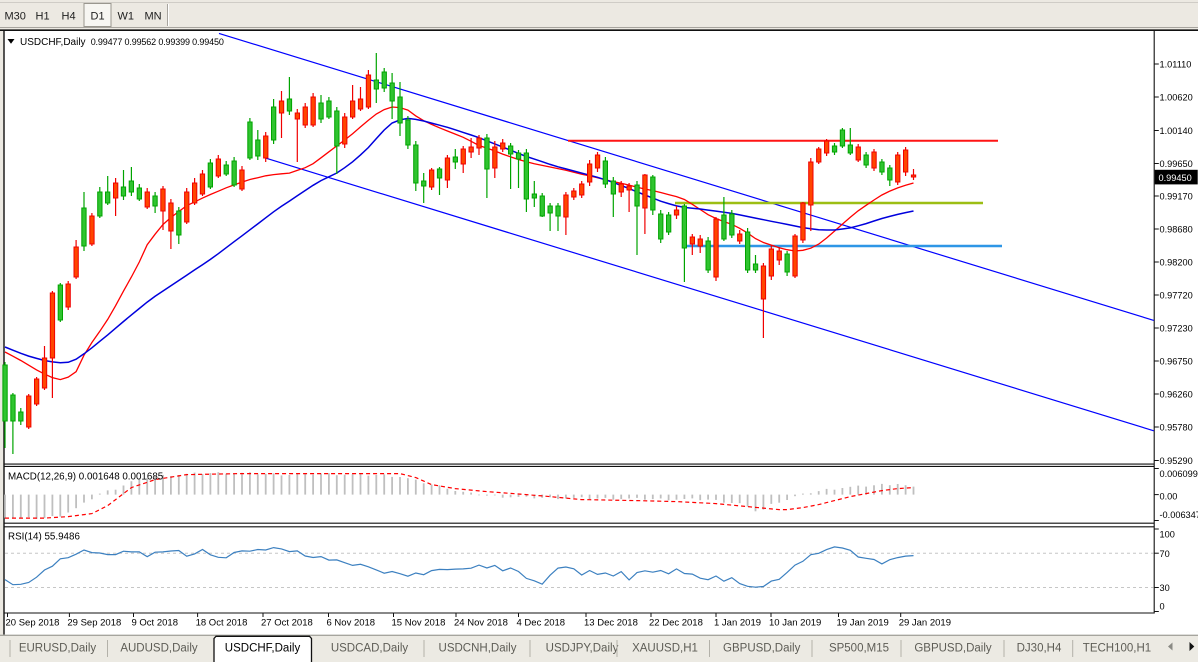  I want to click on svg-text: 0.00, so click(1169, 496).